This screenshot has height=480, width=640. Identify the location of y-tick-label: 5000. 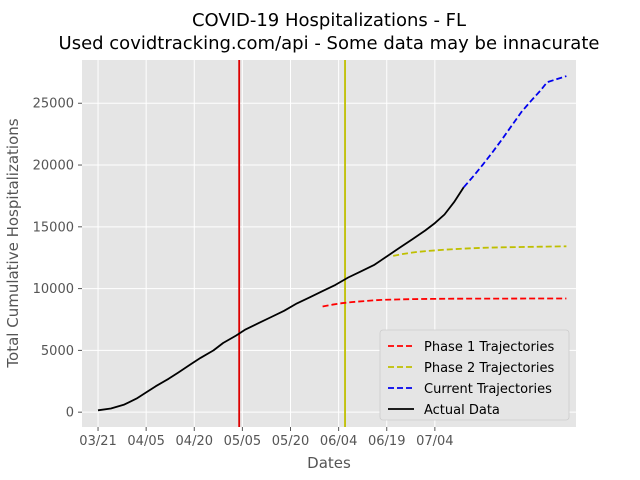
(57, 351).